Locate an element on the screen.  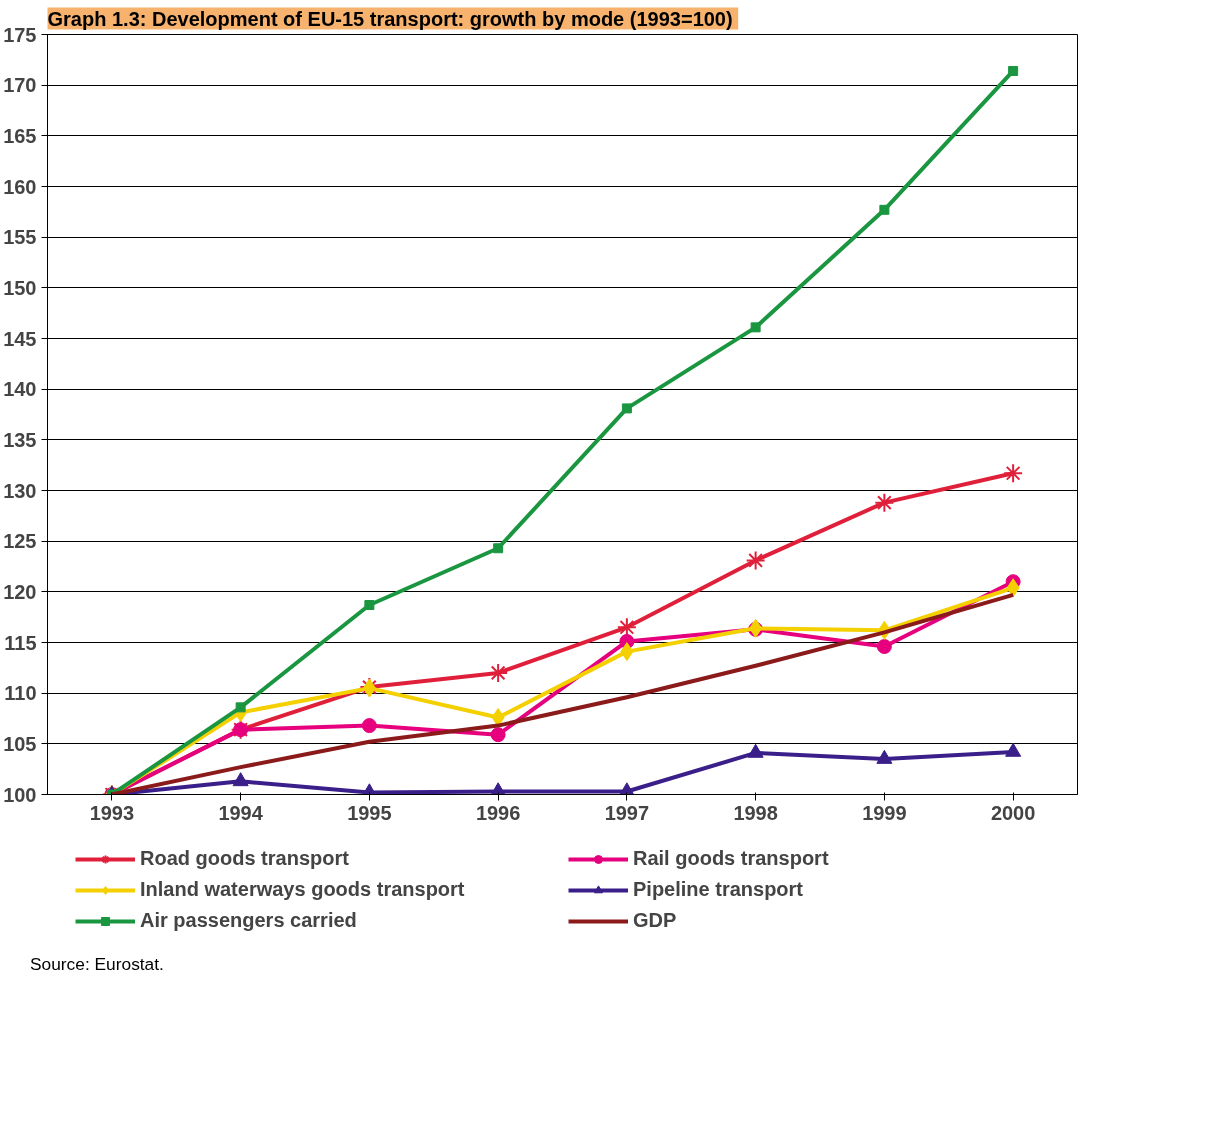
y-tick-label: 145 is located at coordinates (20, 338).